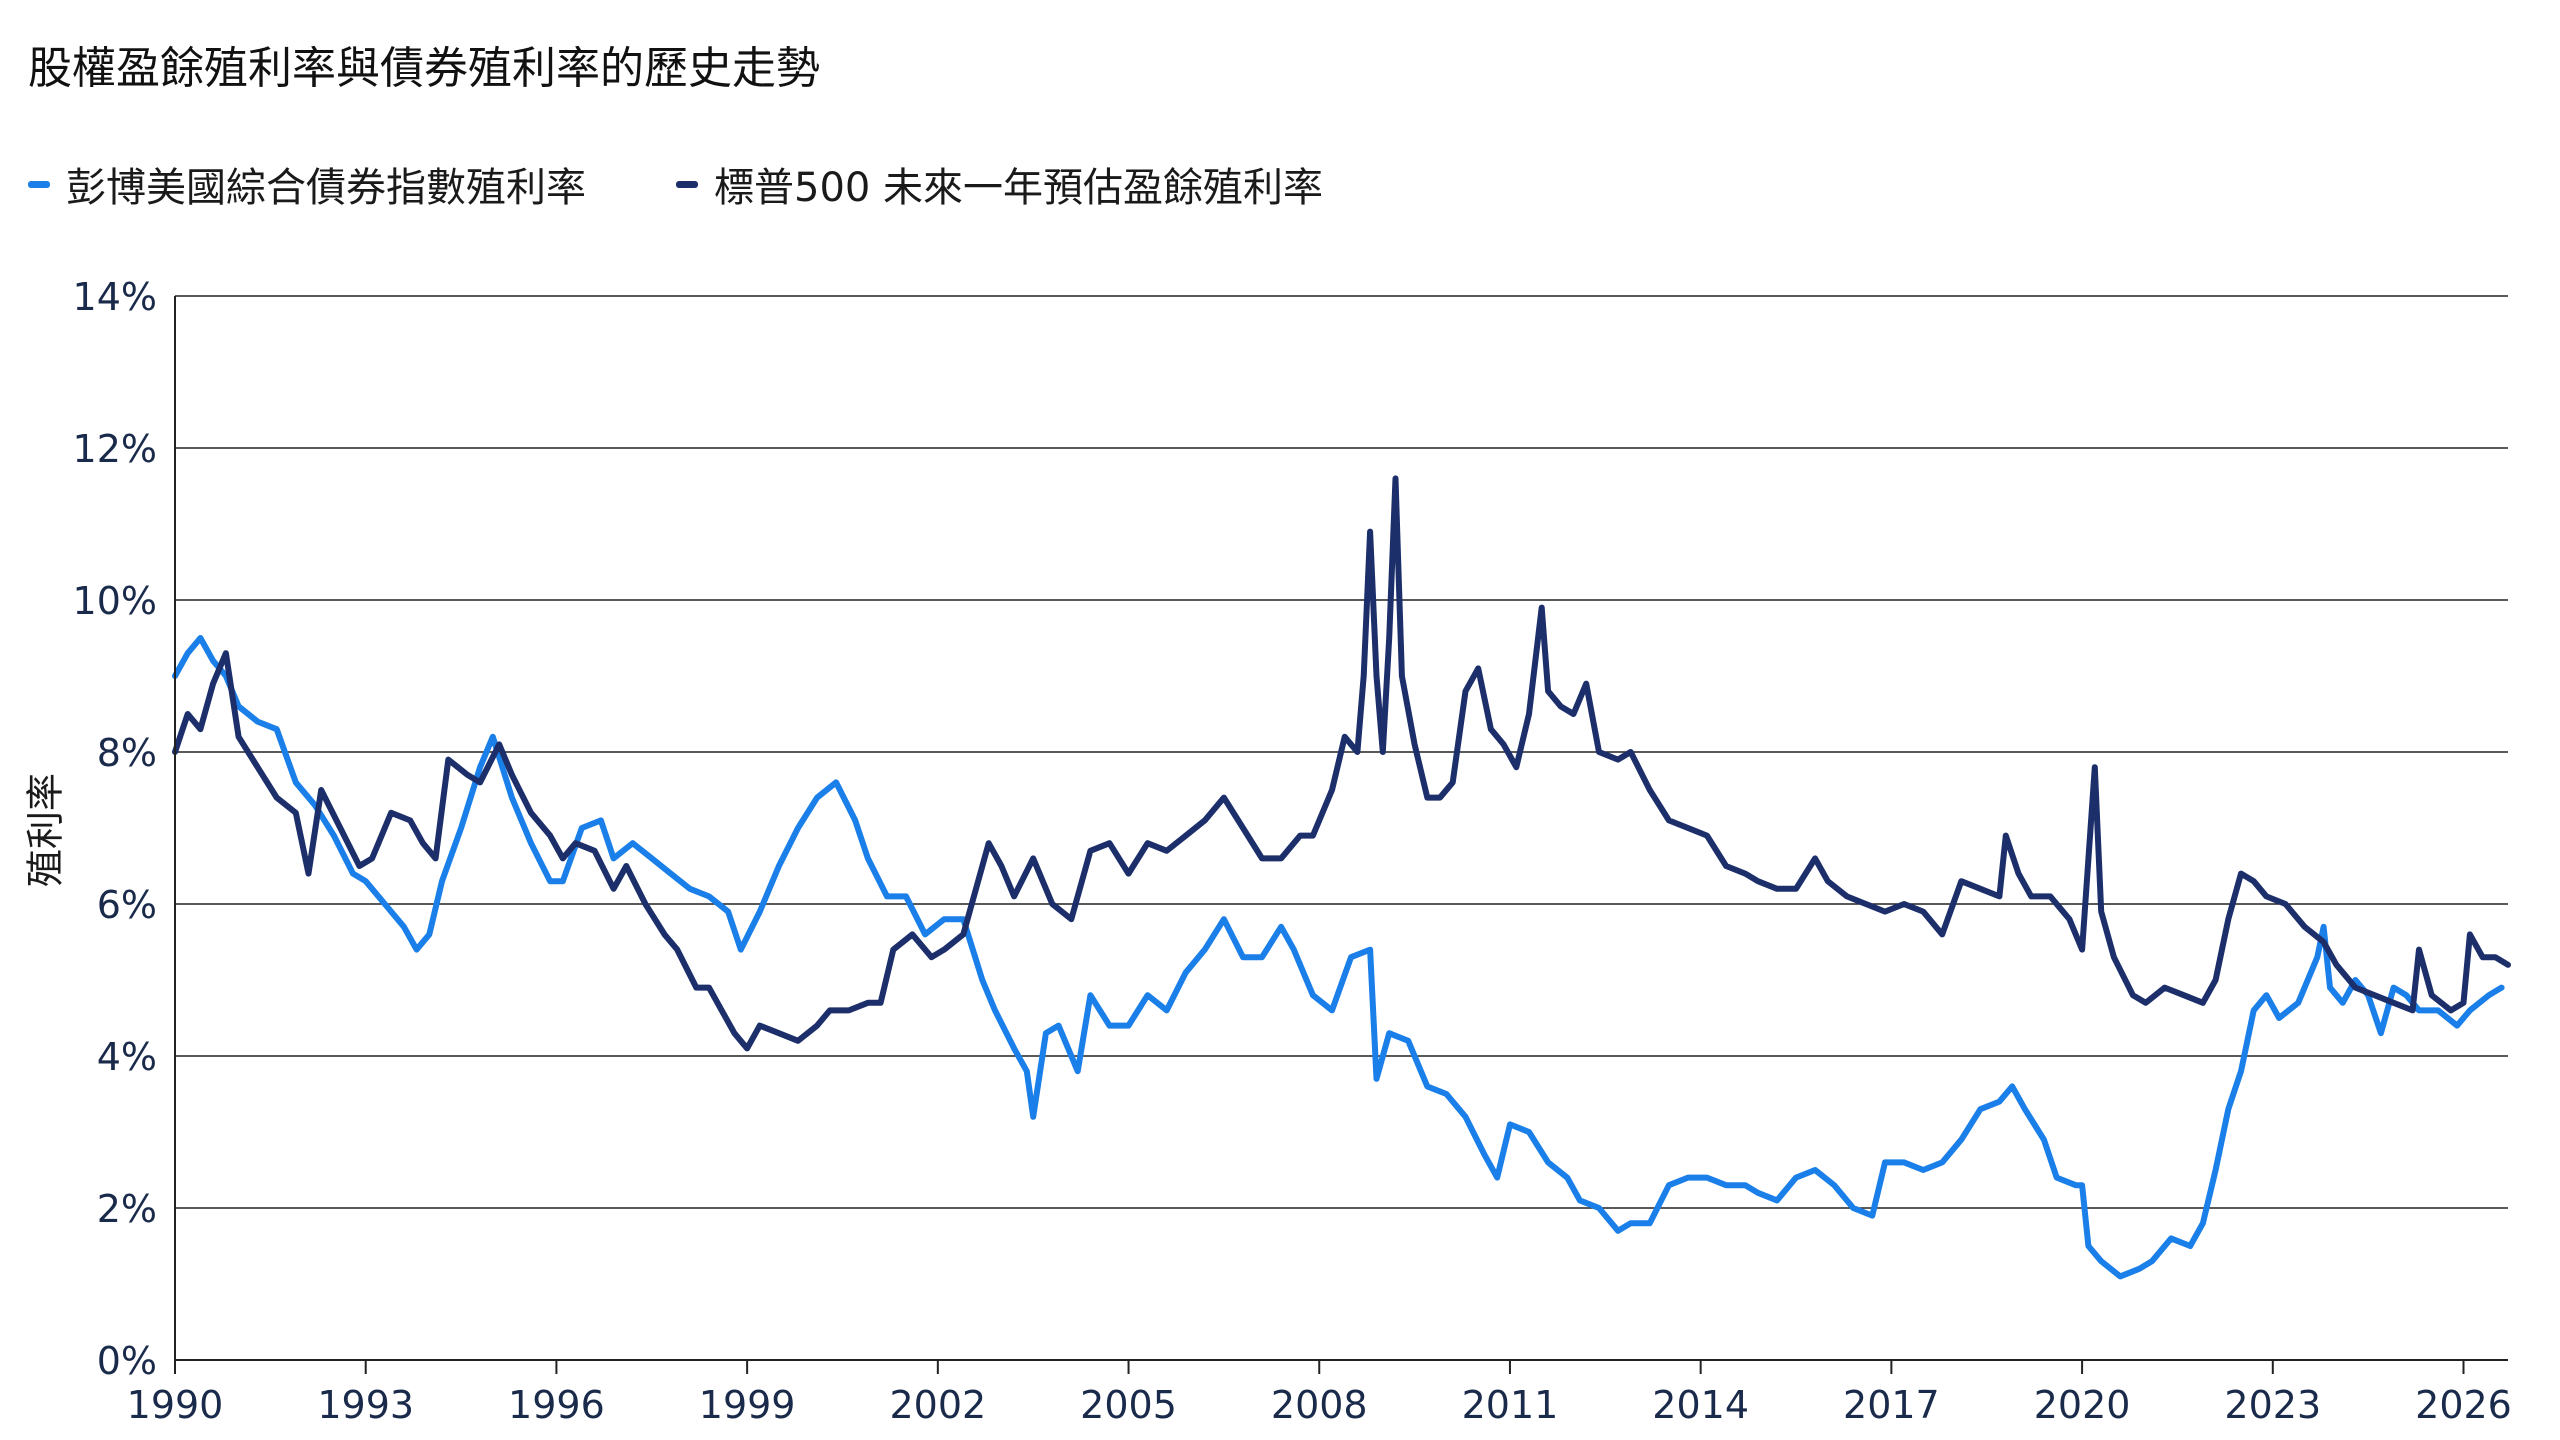 The height and width of the screenshot is (1440, 2560). What do you see at coordinates (1019, 188) in the screenshot?
I see `legend-label-earnings-yield: 標普500 未來一年預估盈餘殖利率` at bounding box center [1019, 188].